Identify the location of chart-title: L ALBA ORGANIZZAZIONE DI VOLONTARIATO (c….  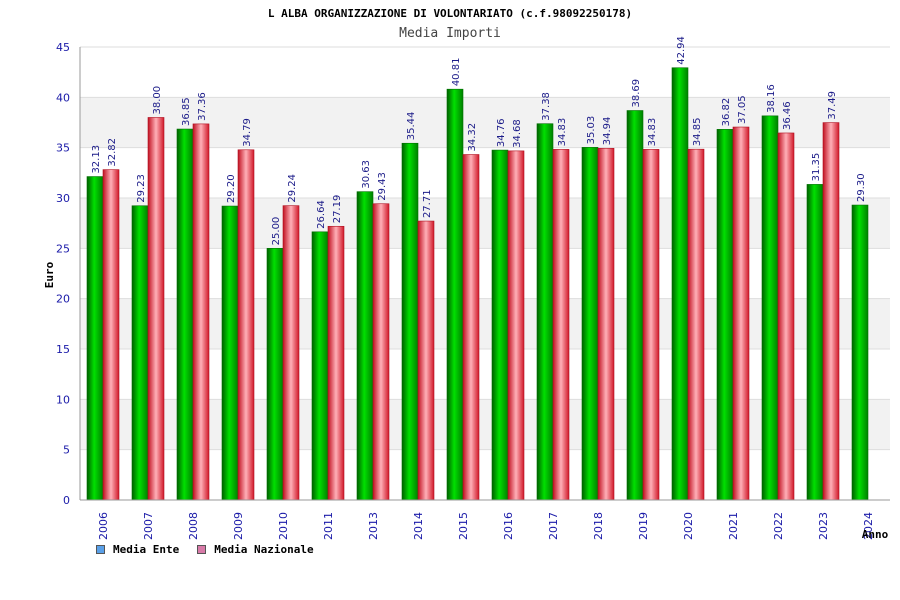
(450, 13).